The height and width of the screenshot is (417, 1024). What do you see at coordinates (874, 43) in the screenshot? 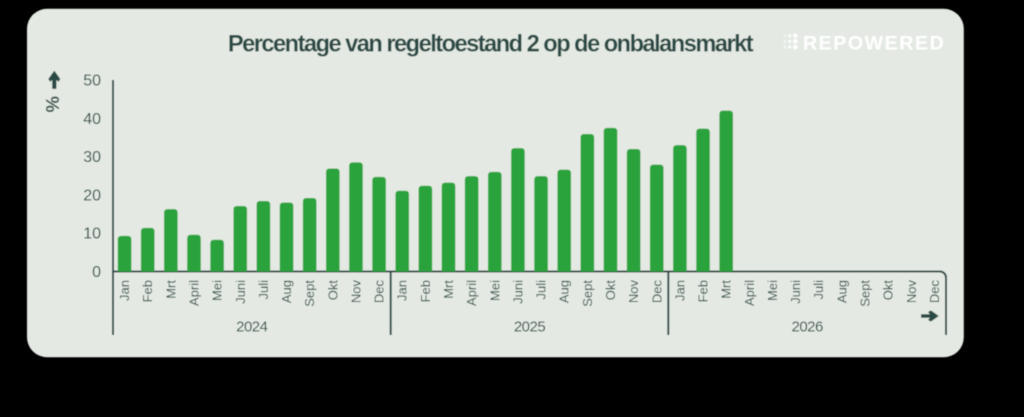
I see `svg-text: REPOWERED` at bounding box center [874, 43].